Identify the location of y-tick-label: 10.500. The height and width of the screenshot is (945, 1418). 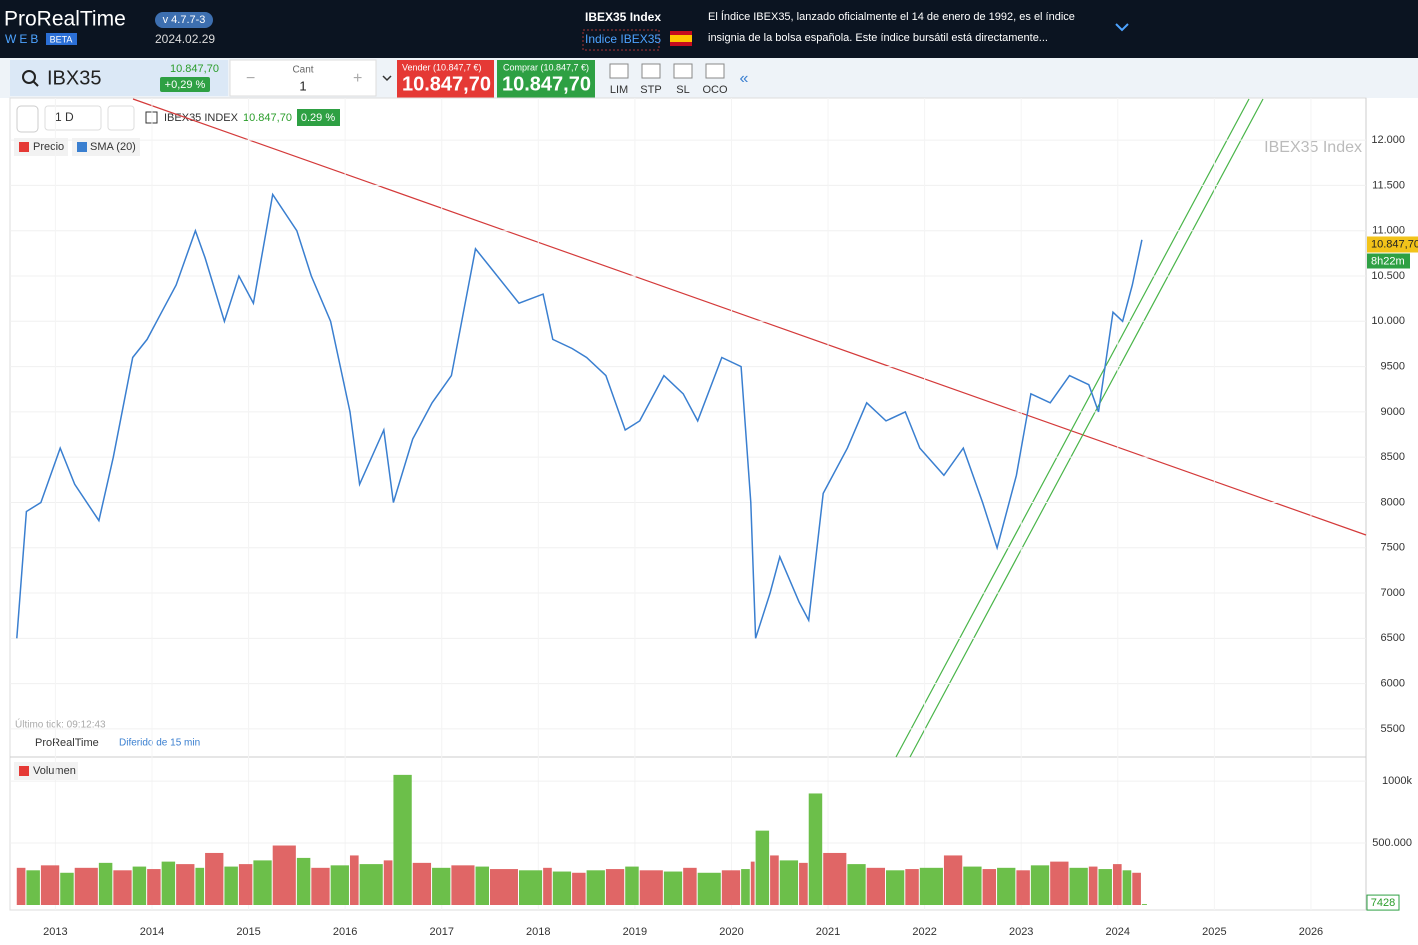
(1388, 276).